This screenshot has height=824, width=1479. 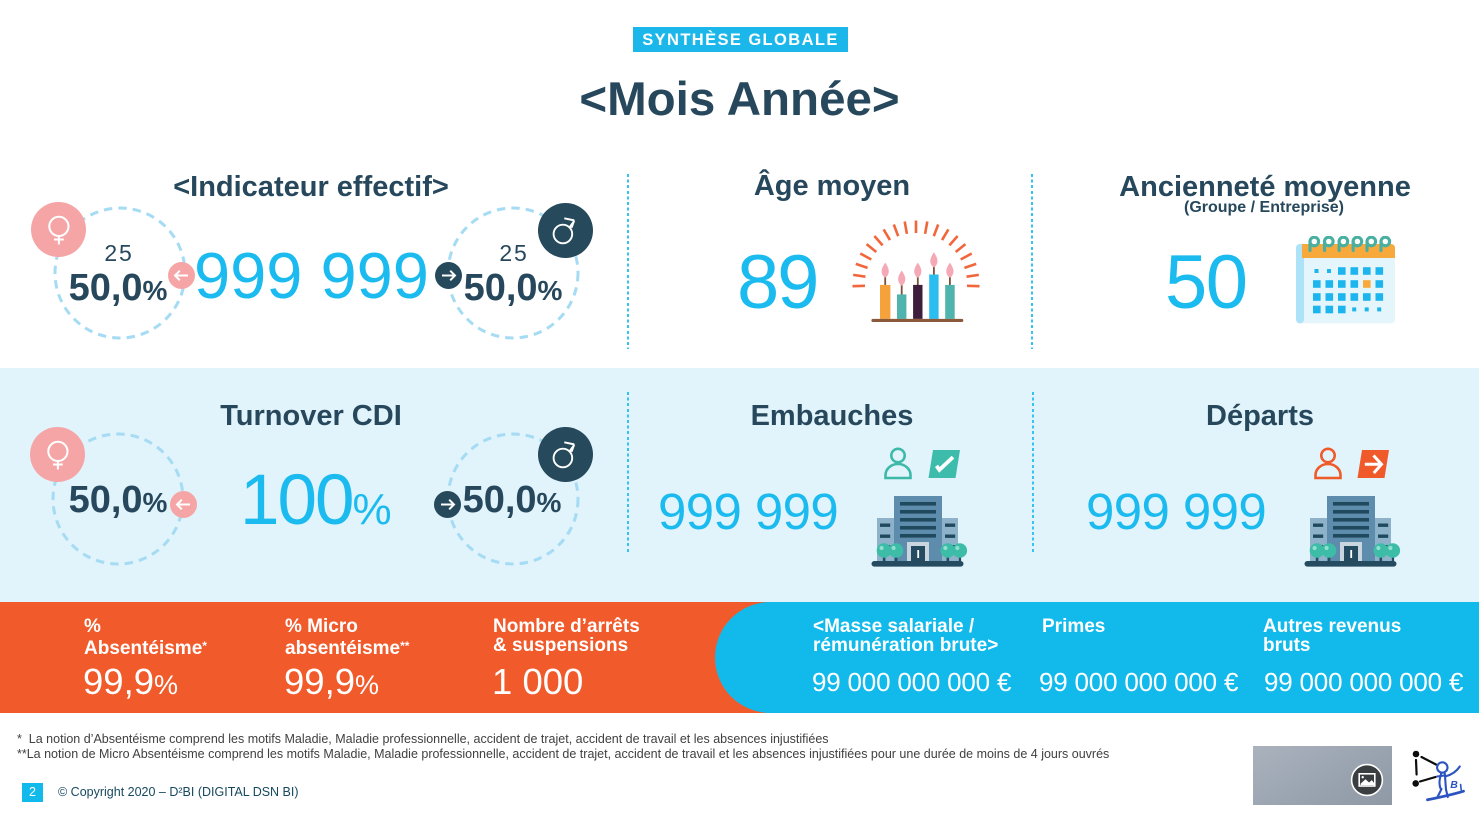 What do you see at coordinates (1454, 785) in the screenshot?
I see `svg-text: B` at bounding box center [1454, 785].